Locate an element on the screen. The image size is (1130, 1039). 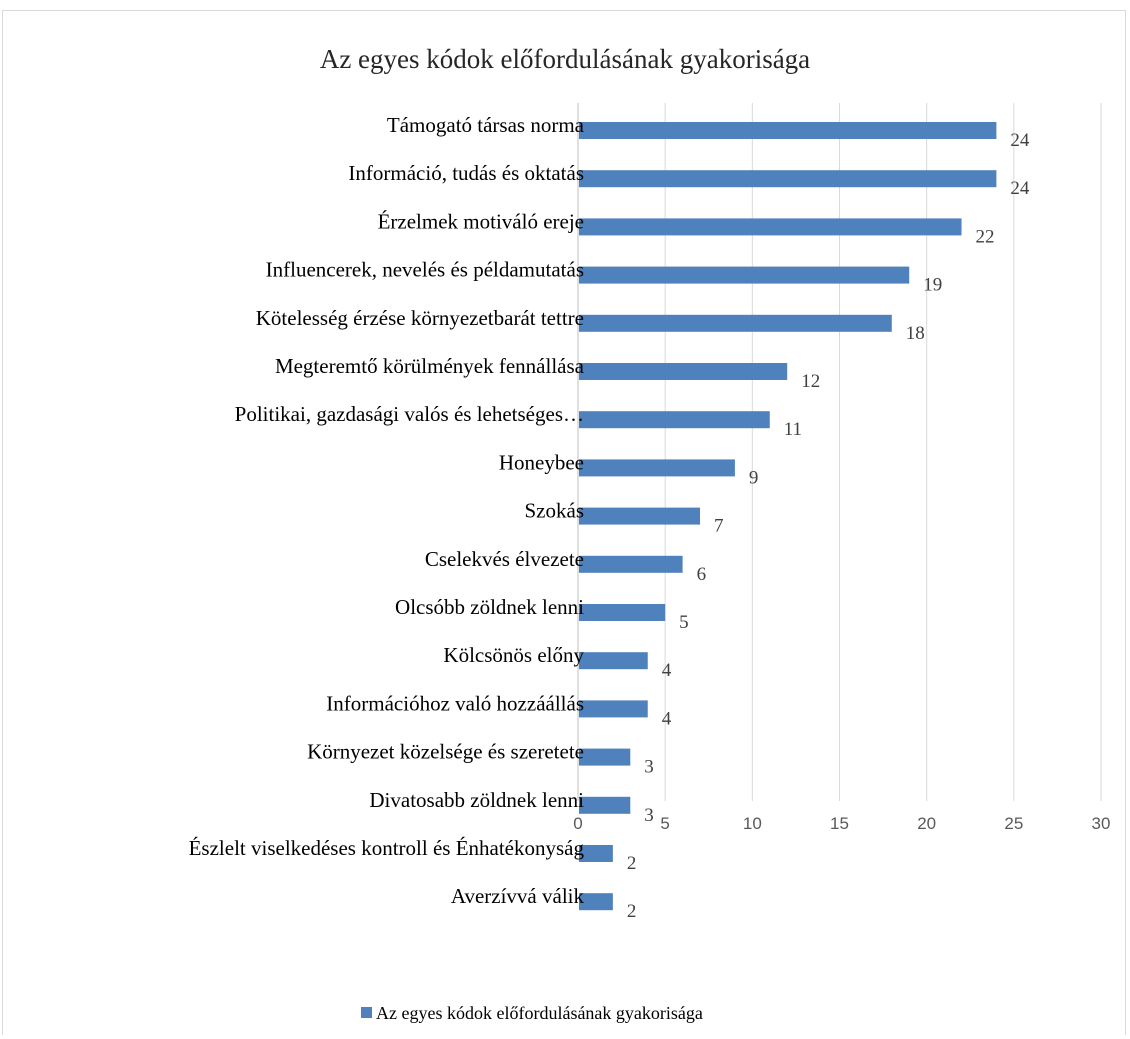
category-label: Olcsóbb zöldnek lenni is located at coordinates (489, 607).